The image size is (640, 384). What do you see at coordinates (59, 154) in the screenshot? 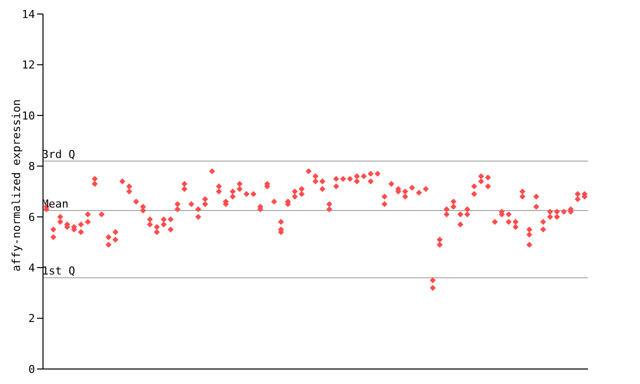
I see `ref-line-label: 3rd Q` at bounding box center [59, 154].